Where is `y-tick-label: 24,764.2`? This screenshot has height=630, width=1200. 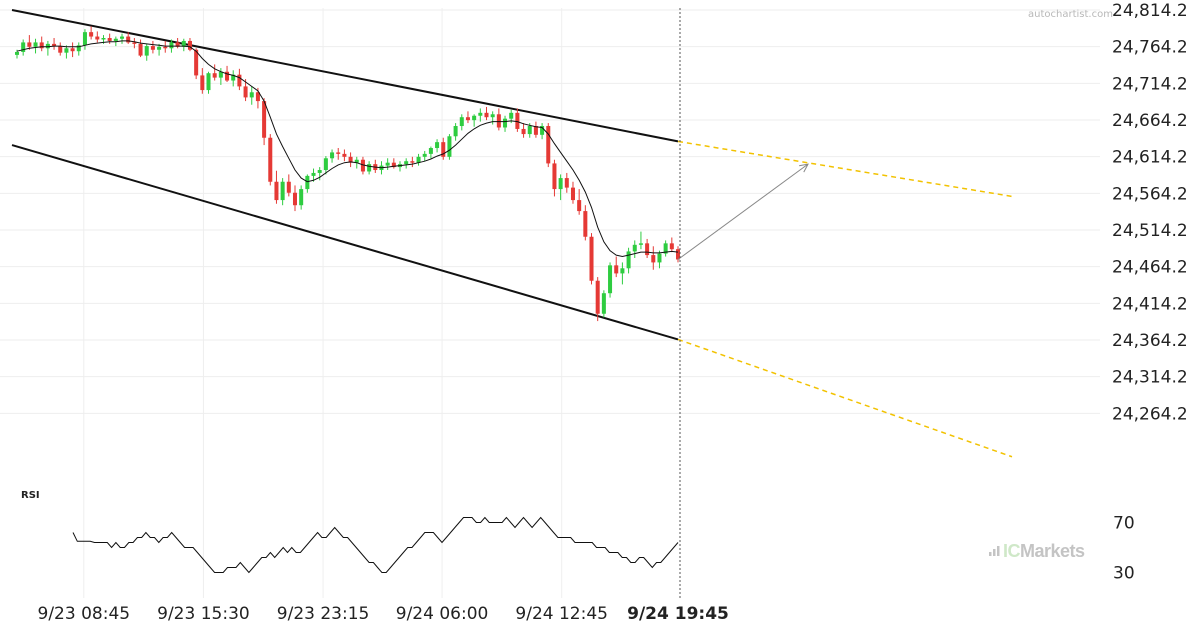
y-tick-label: 24,764.2 is located at coordinates (1150, 48).